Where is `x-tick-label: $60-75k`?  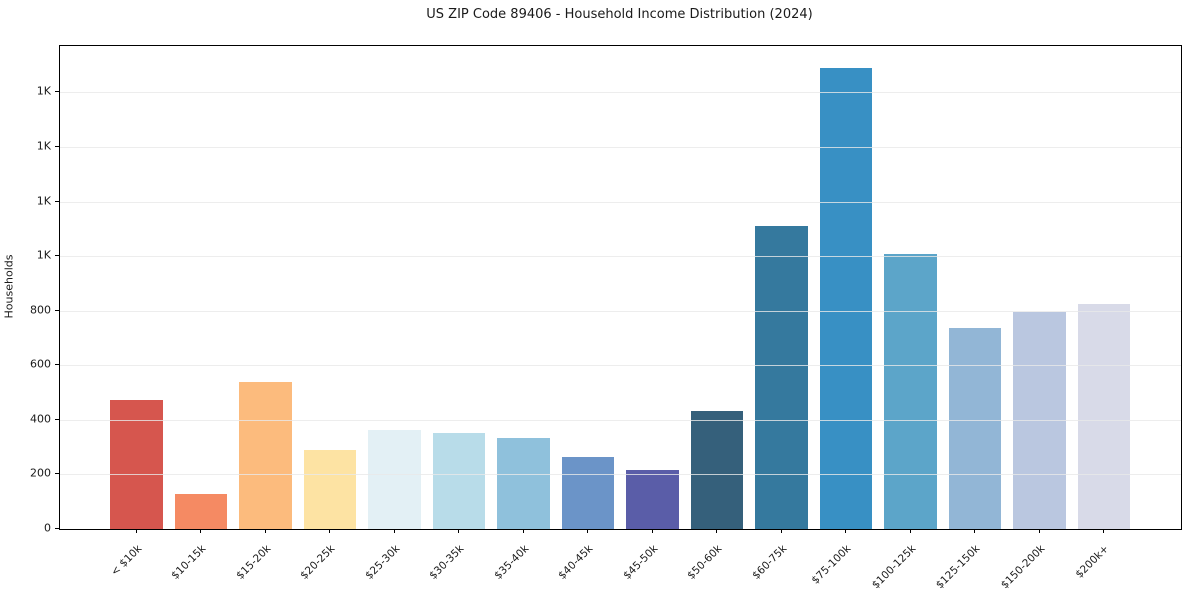
x-tick-label: $60-75k is located at coordinates (769, 562).